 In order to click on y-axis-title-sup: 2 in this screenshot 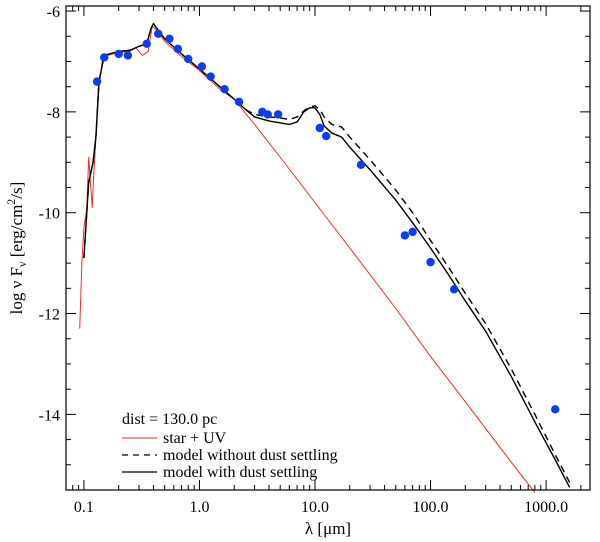, I will do `click(11, 202)`.